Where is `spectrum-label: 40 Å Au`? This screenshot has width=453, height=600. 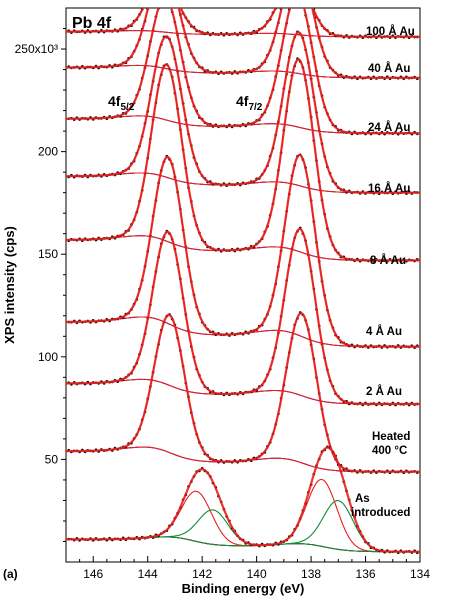
spectrum-label: 40 Å Au is located at coordinates (389, 68).